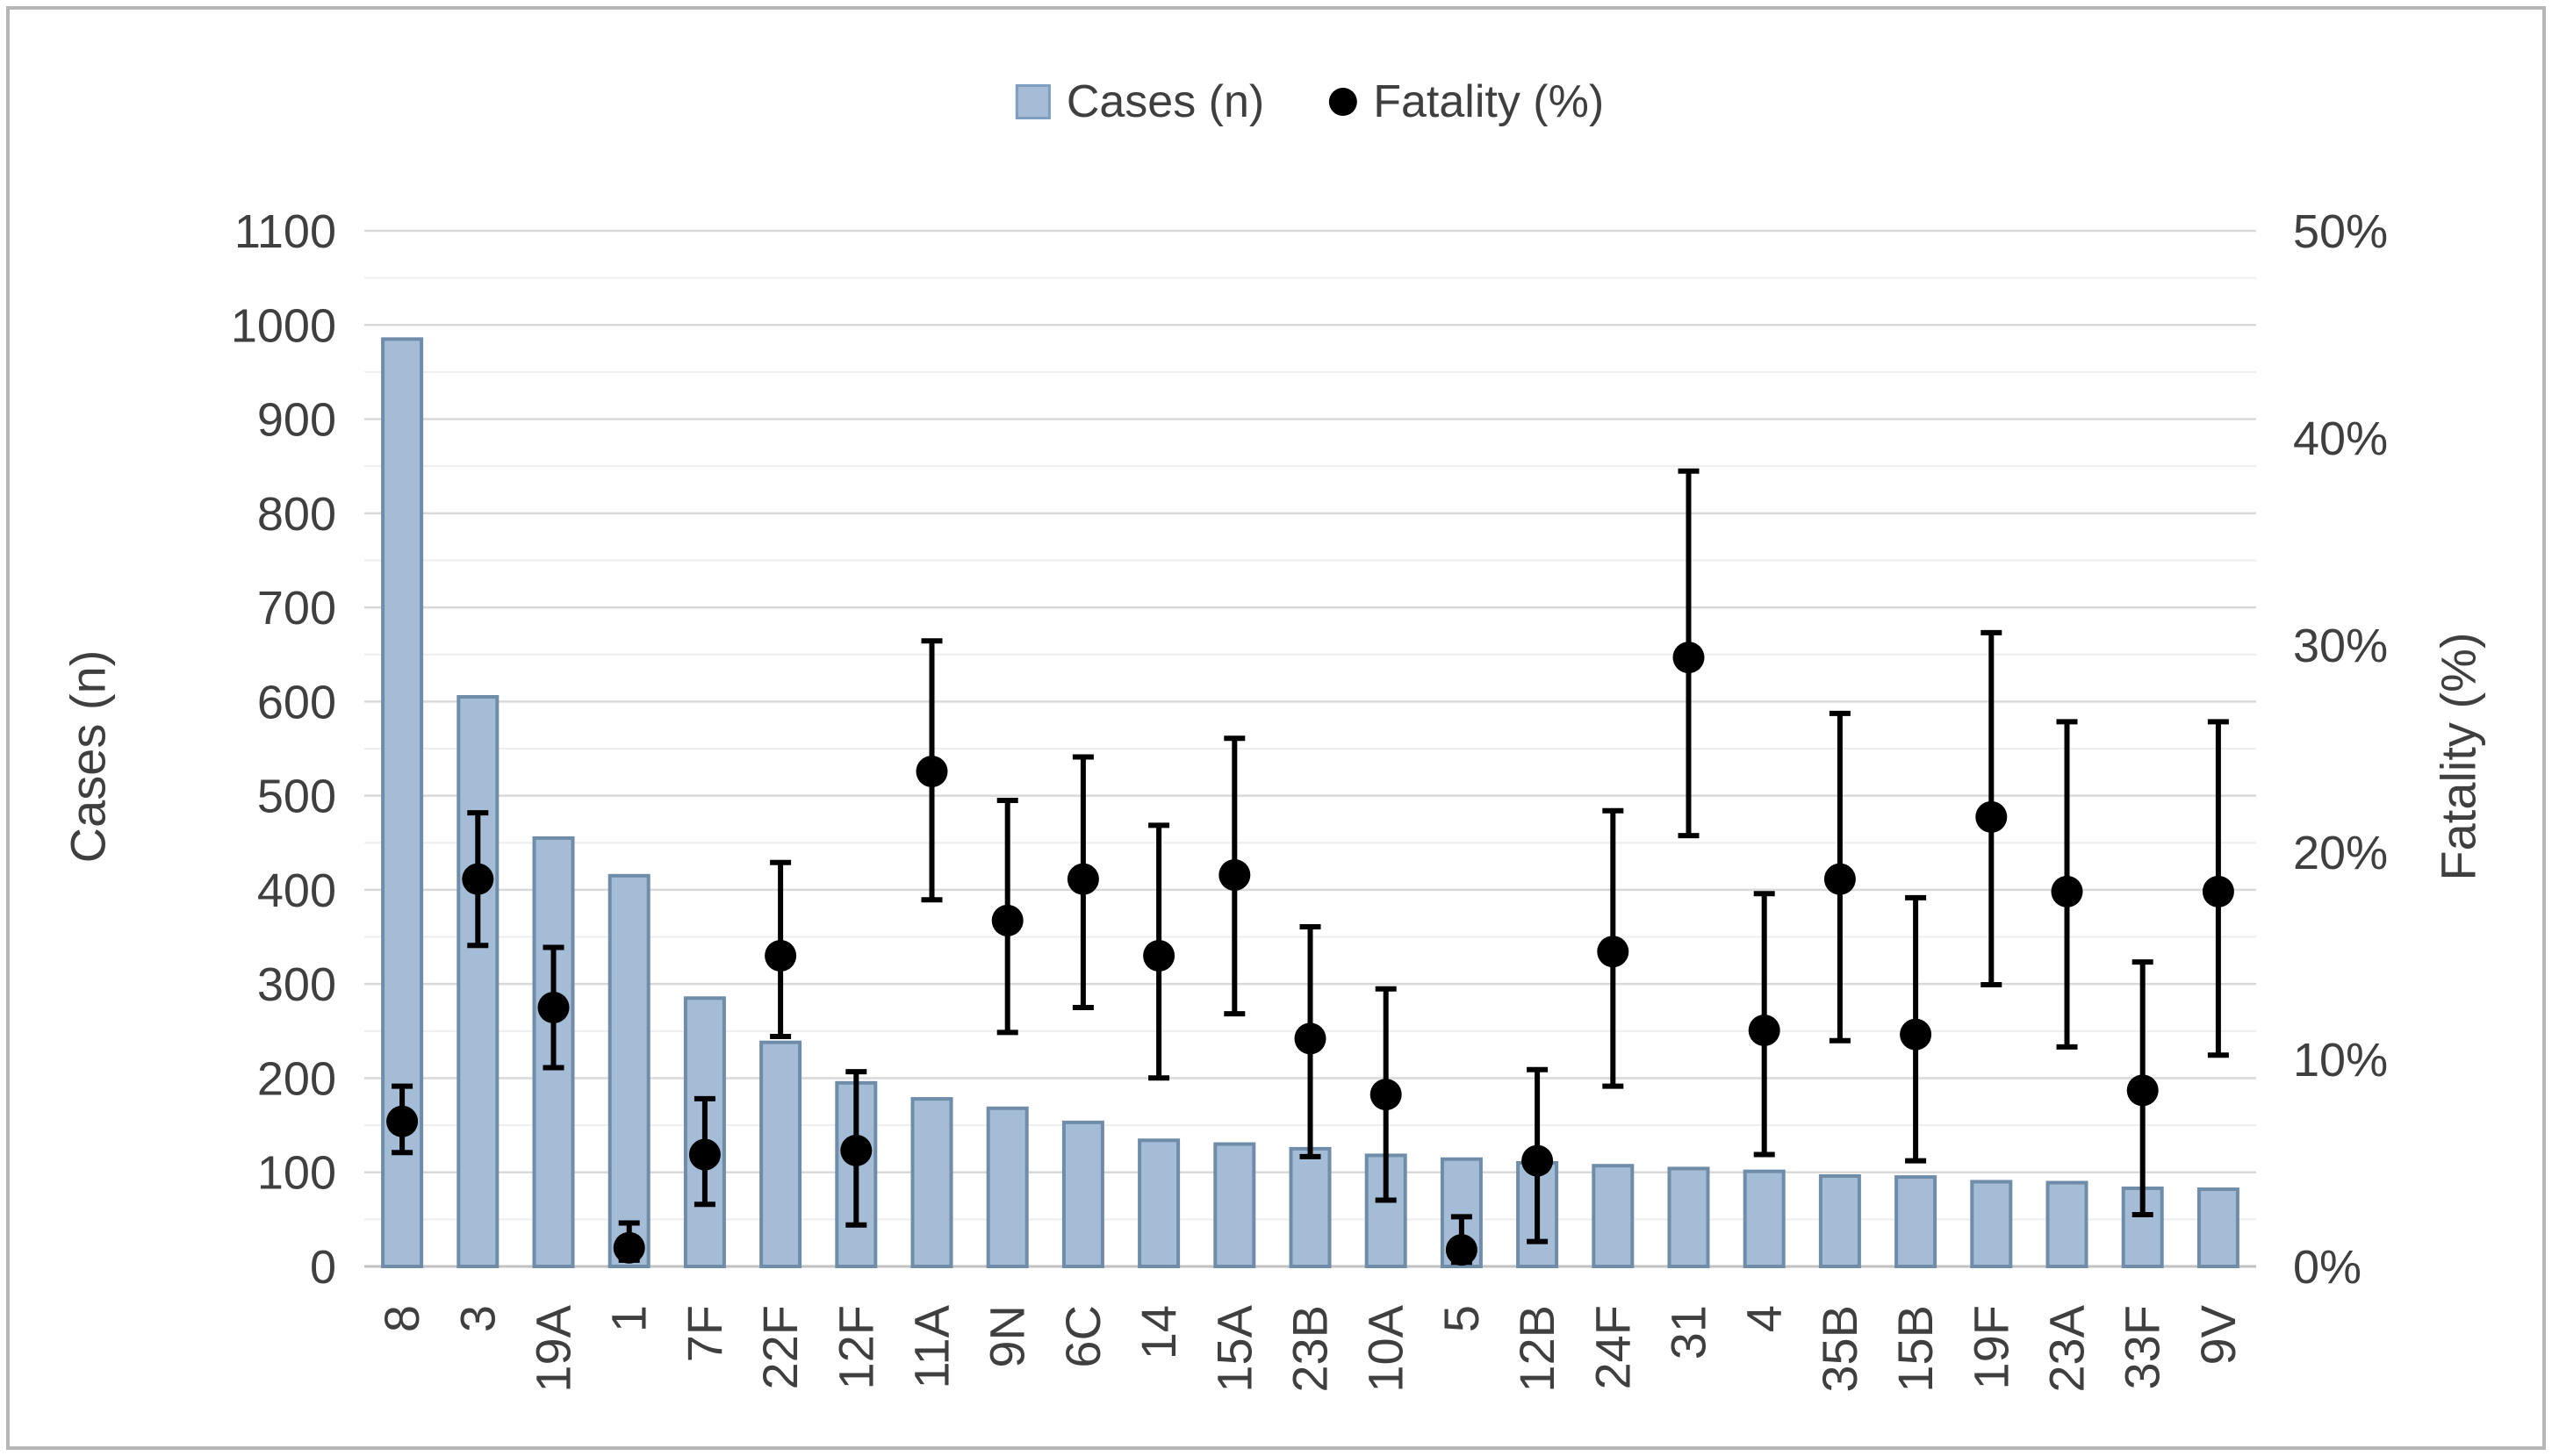  What do you see at coordinates (1310, 1207) in the screenshot?
I see `bar-23B` at bounding box center [1310, 1207].